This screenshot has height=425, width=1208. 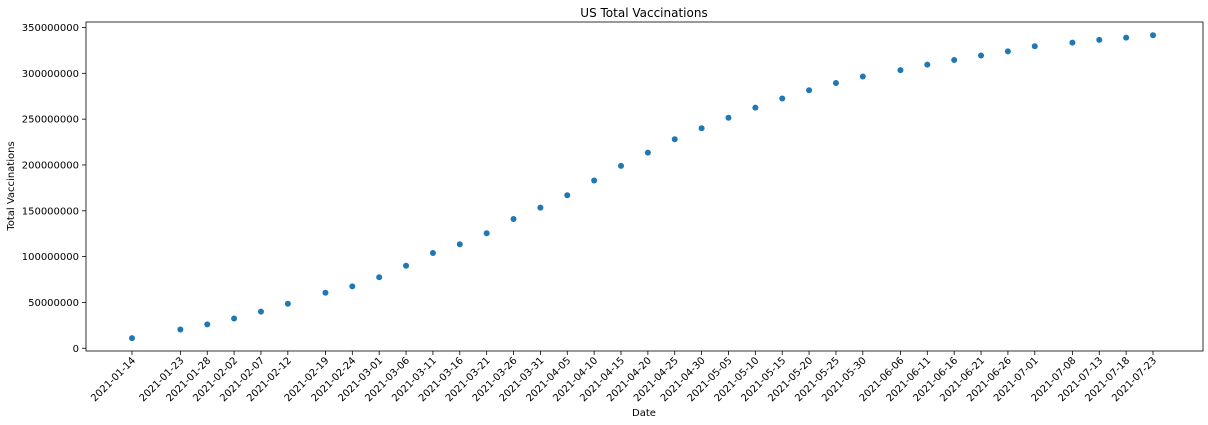 I want to click on y-tick-label: 200000000, so click(x=50, y=165).